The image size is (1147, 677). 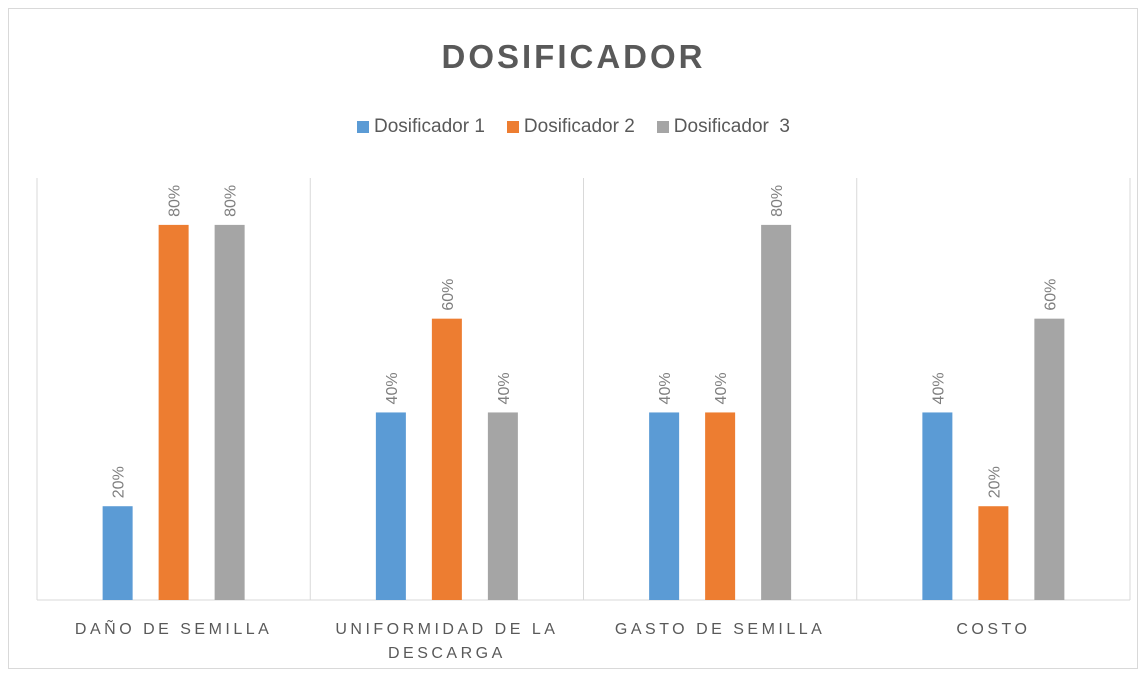 I want to click on x-tick-label: DAÑO DE SEMILLA, so click(x=173, y=629).